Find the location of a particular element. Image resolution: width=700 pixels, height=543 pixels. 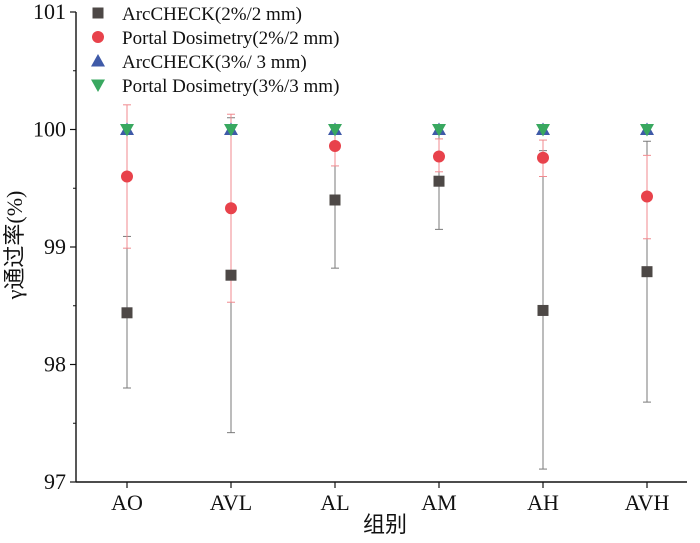

y-tick-label: 101 is located at coordinates (49, 12).